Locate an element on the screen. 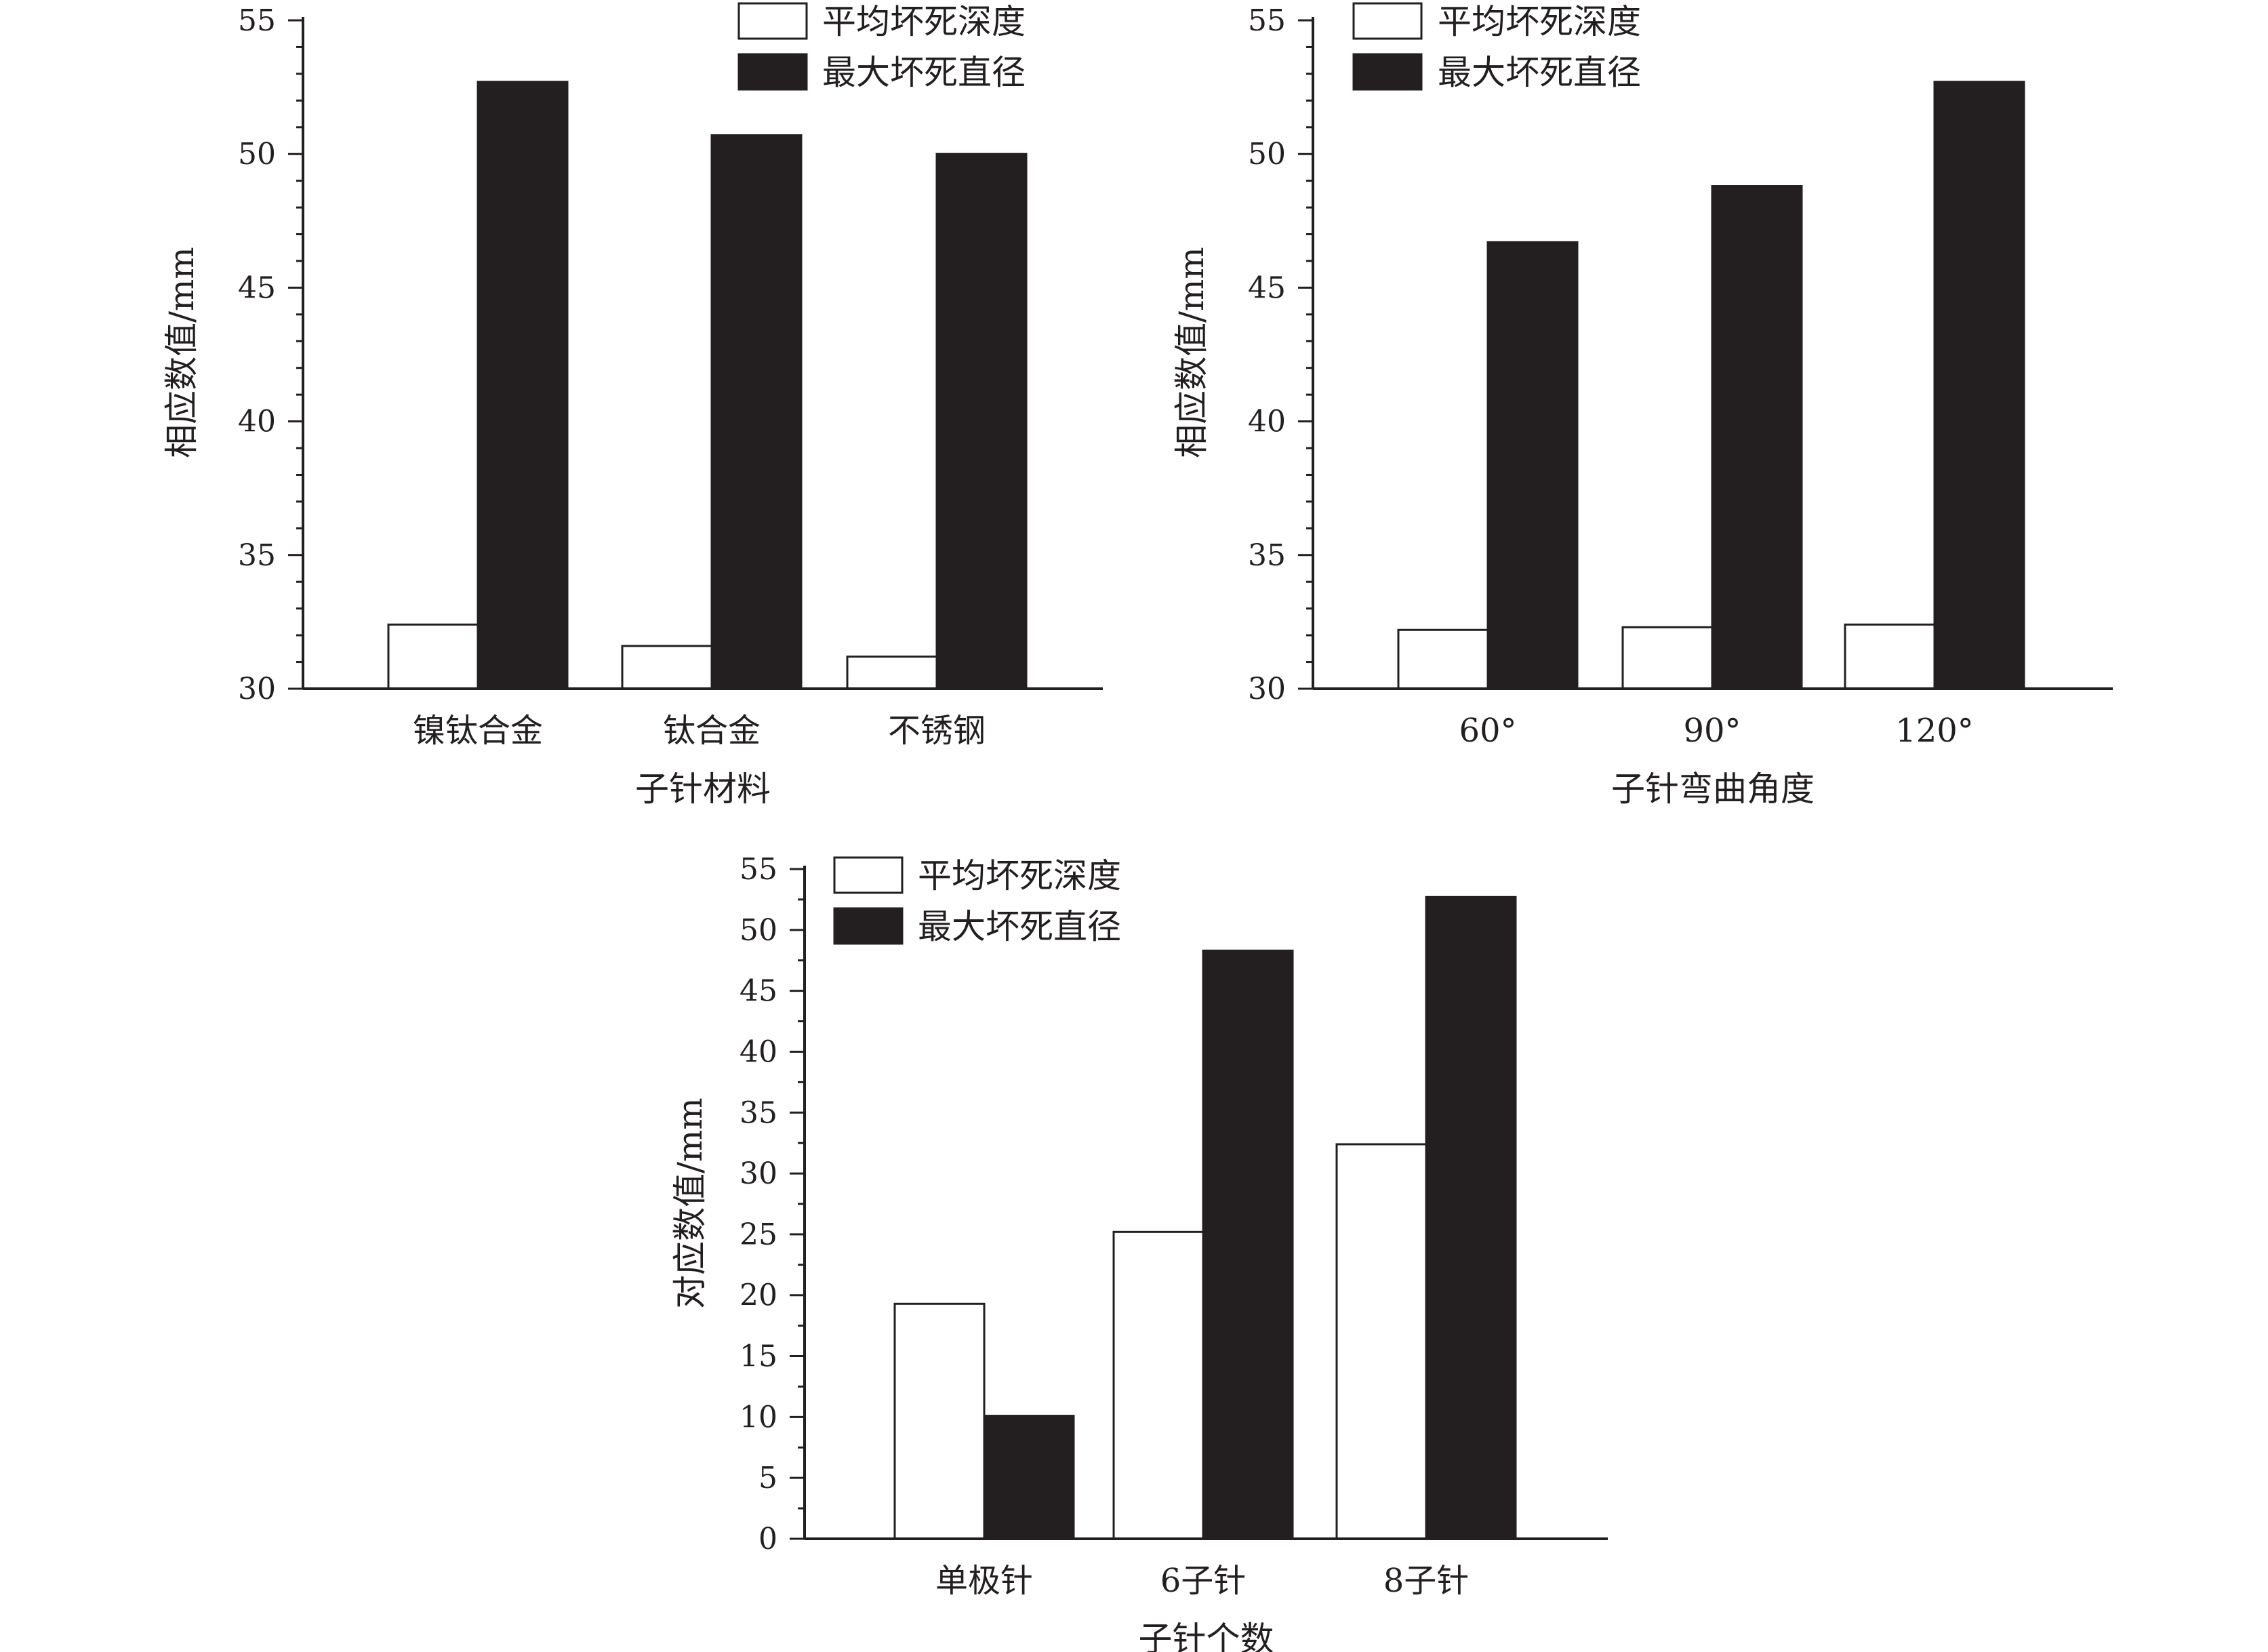 The image size is (2268, 1652). y-tick-label: 5 is located at coordinates (767, 1478).